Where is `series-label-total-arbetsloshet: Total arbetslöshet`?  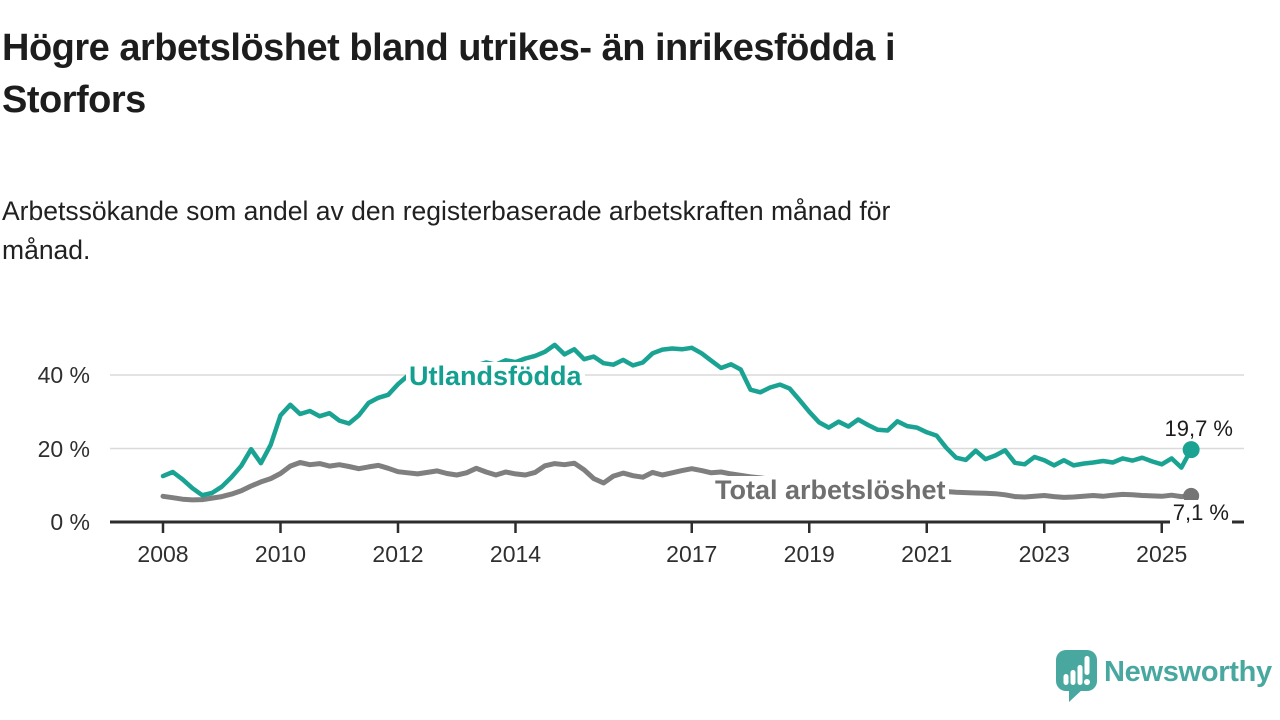
series-label-total-arbetsloshet: Total arbetslöshet is located at coordinates (830, 490).